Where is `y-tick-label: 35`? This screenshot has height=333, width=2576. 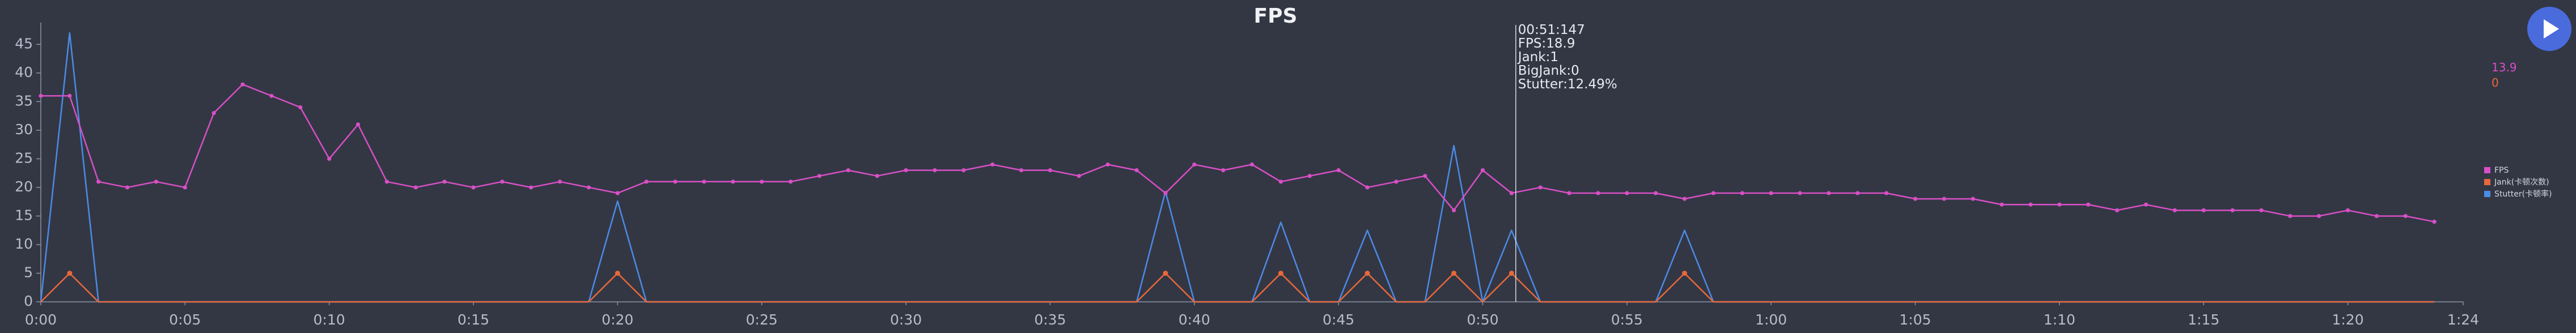 y-tick-label: 35 is located at coordinates (24, 100).